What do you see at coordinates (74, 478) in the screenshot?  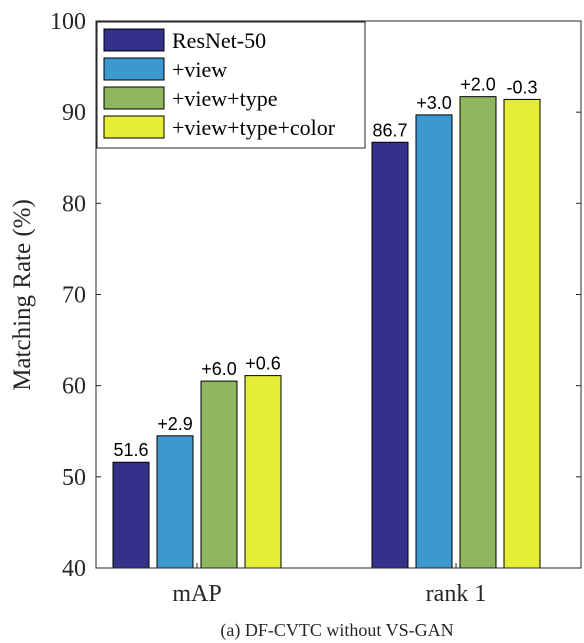 I see `y-tick-label: 50` at bounding box center [74, 478].